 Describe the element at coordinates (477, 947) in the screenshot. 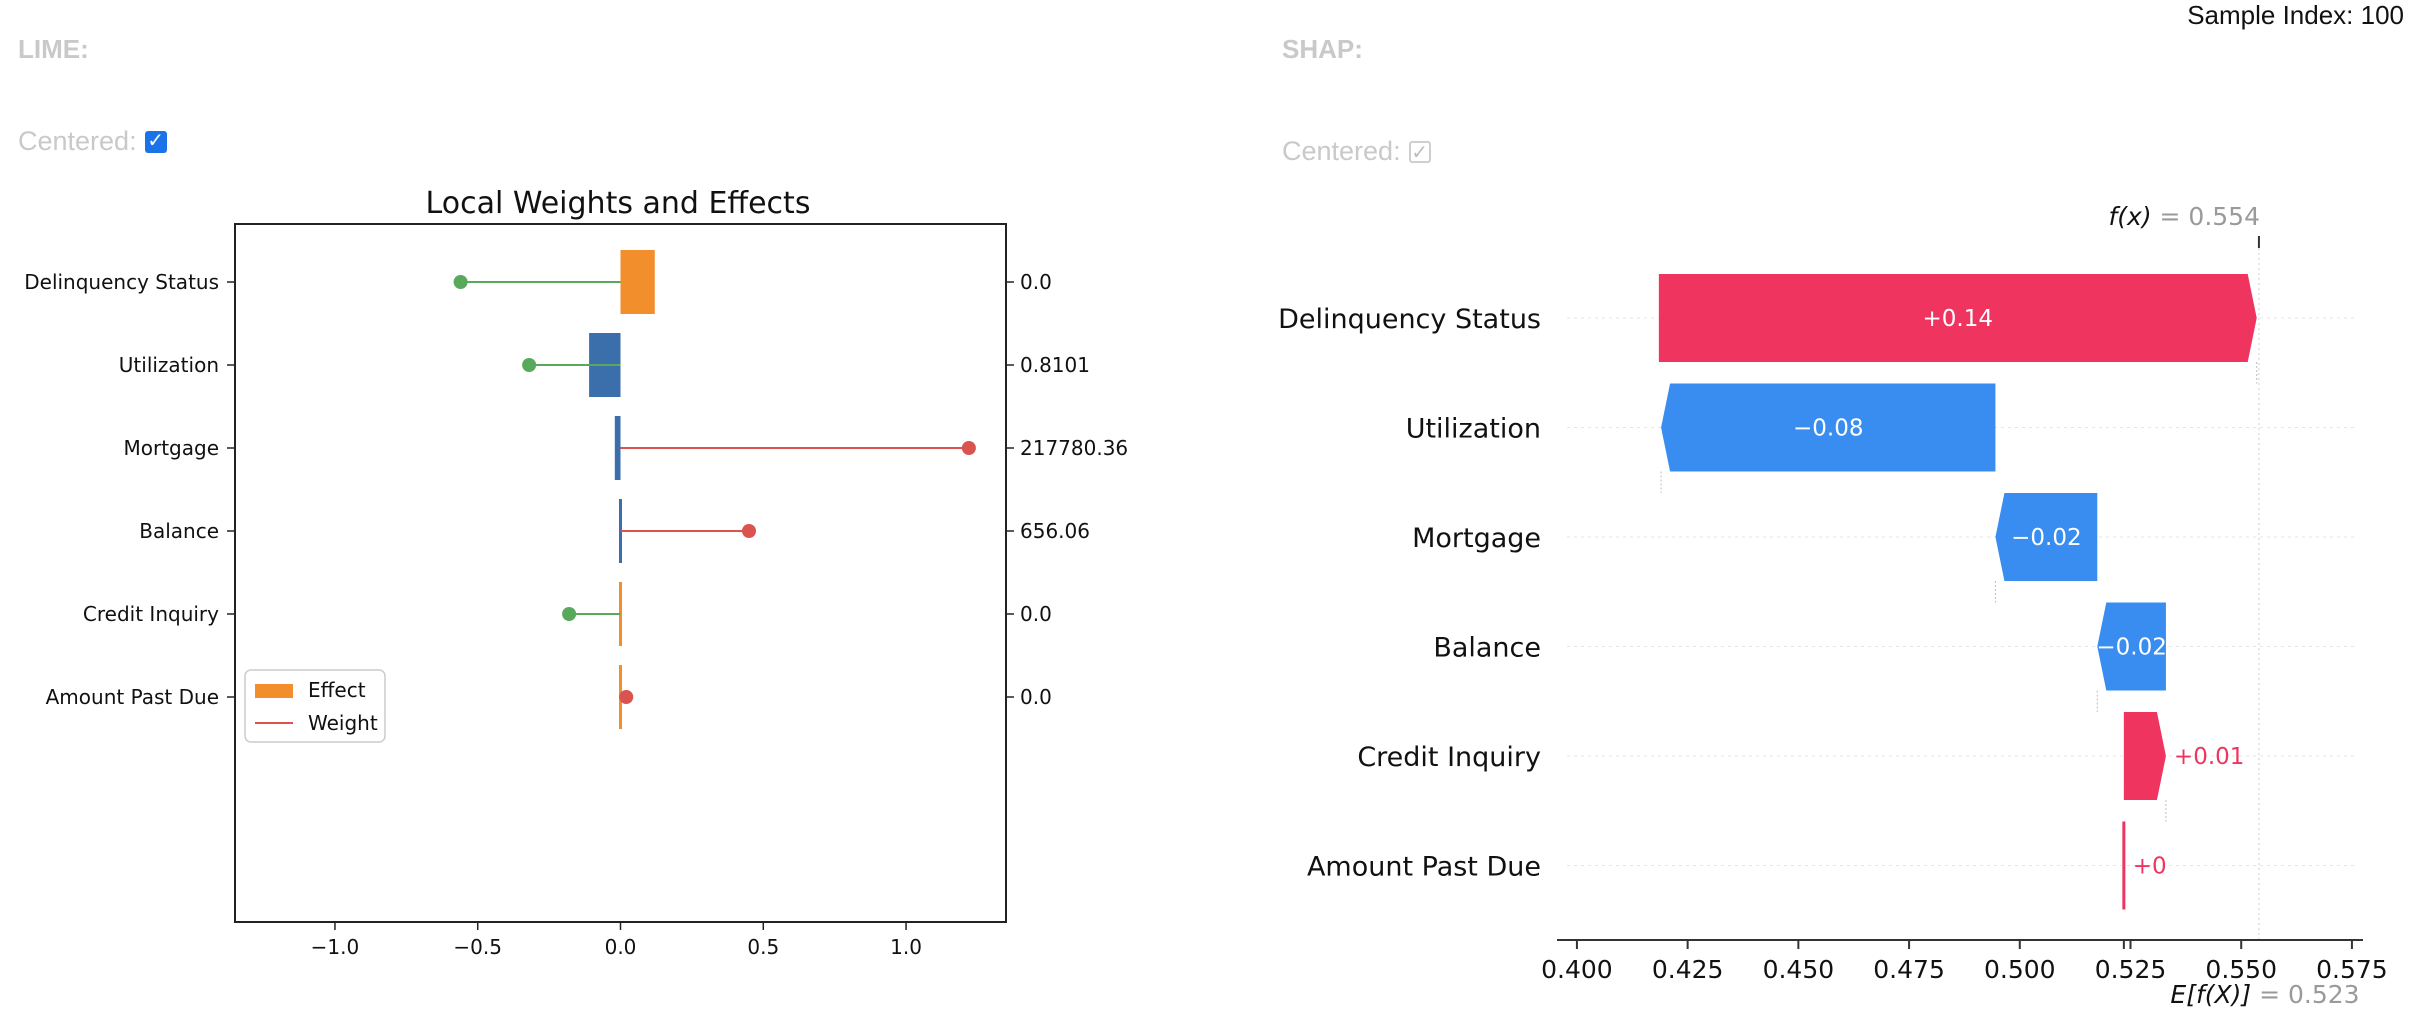

I see `x-tick-label: −0.5` at that location.